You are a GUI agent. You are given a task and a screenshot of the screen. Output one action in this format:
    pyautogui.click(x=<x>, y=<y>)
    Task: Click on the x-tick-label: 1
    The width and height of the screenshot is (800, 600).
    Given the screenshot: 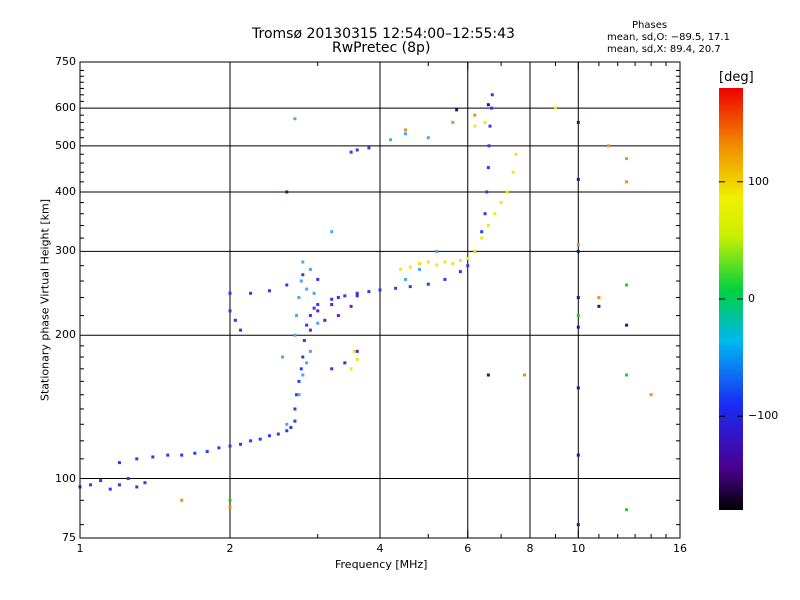 What is the action you would take?
    pyautogui.click(x=80, y=548)
    